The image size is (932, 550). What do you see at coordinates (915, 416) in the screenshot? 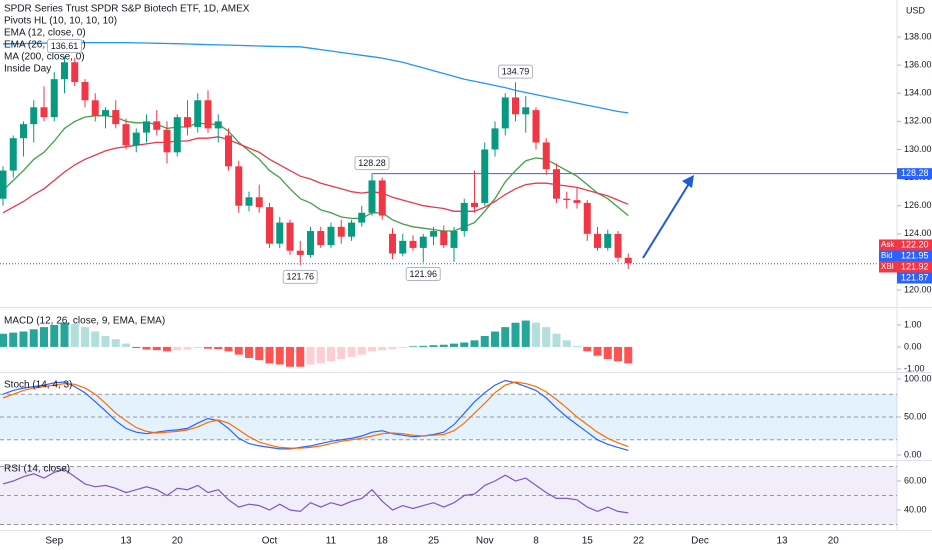
I see `y-tick-label: 50.00` at bounding box center [915, 416].